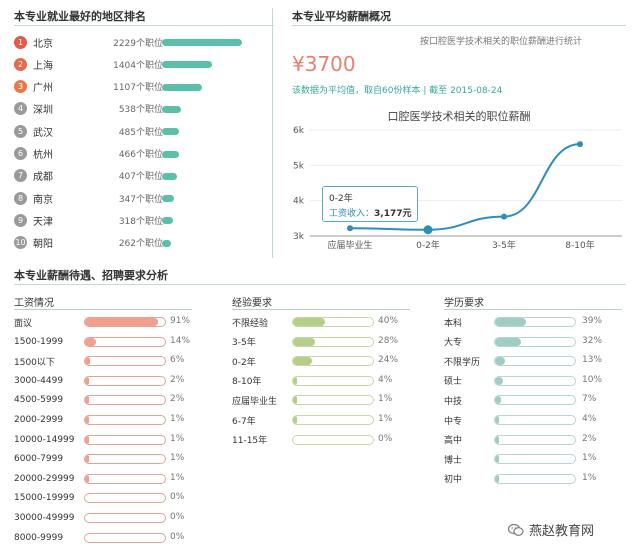 The width and height of the screenshot is (640, 555). I want to click on education-percent: 7%, so click(589, 399).